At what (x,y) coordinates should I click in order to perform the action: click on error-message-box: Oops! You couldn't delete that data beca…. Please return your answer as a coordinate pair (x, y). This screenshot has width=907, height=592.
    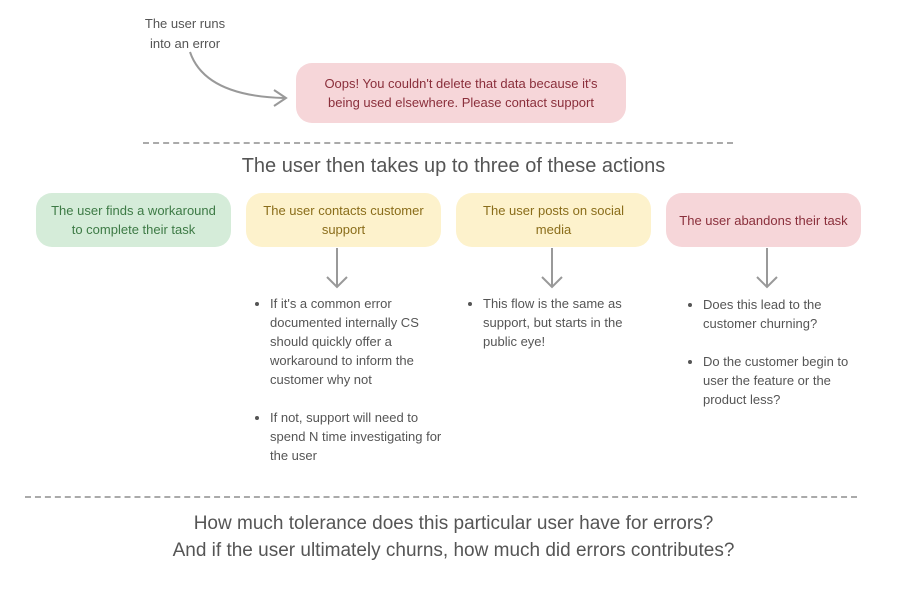
    Looking at the image, I should click on (461, 93).